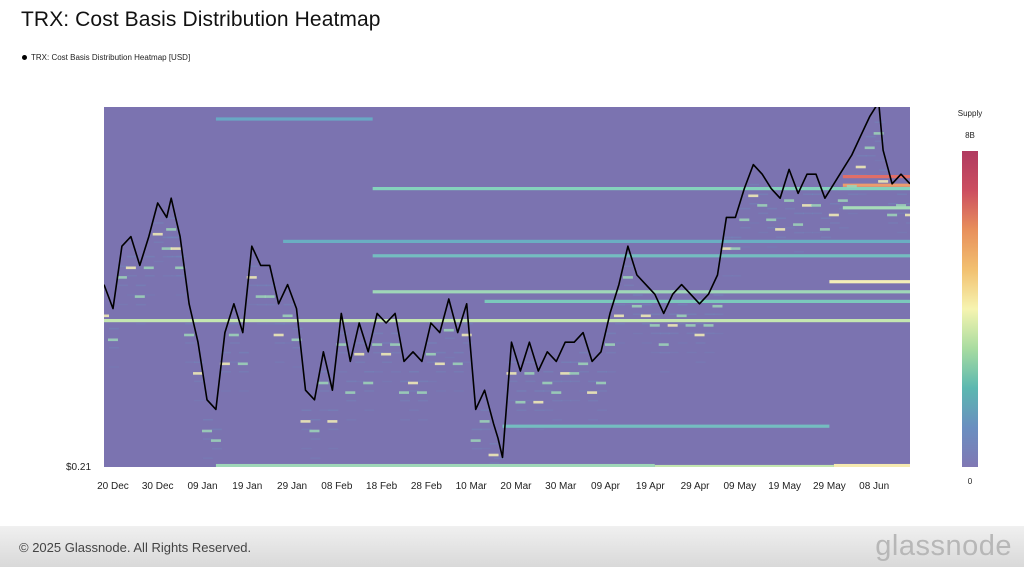 Image resolution: width=1024 pixels, height=567 pixels. I want to click on x-tick-label: 30 Mar, so click(561, 486).